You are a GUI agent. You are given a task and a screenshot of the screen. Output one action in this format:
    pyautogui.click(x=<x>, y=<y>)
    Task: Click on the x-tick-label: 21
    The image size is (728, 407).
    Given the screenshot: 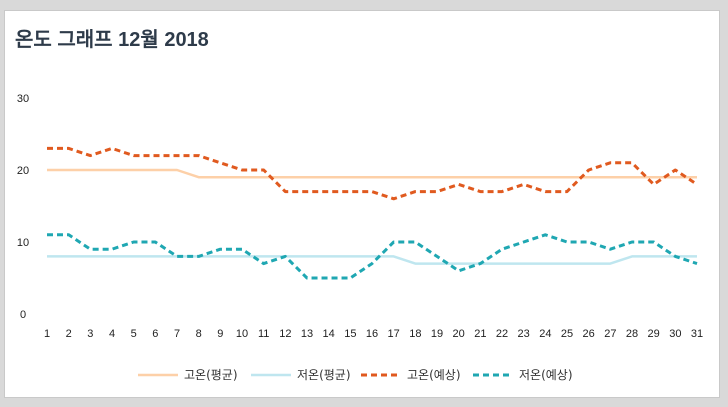 What is the action you would take?
    pyautogui.click(x=480, y=334)
    